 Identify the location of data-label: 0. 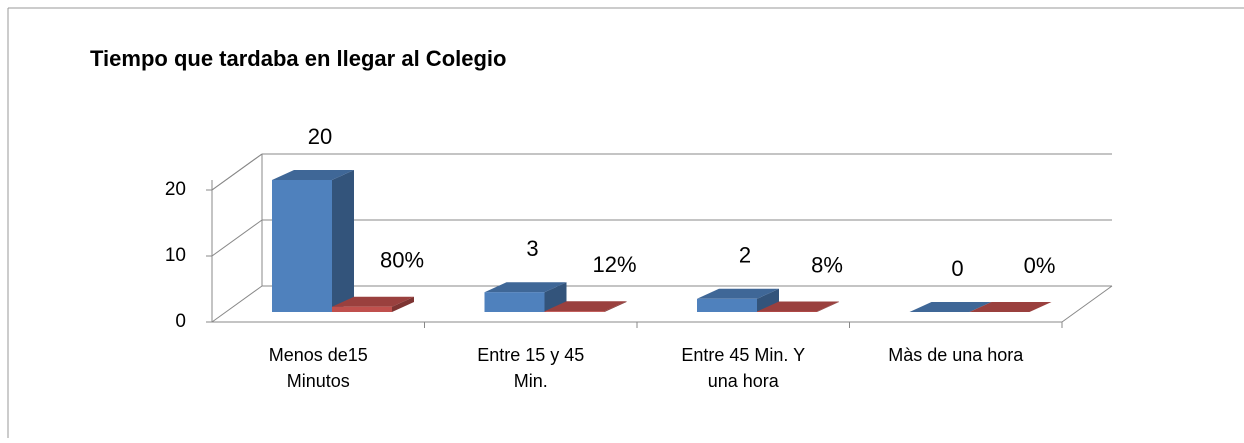
(957, 268).